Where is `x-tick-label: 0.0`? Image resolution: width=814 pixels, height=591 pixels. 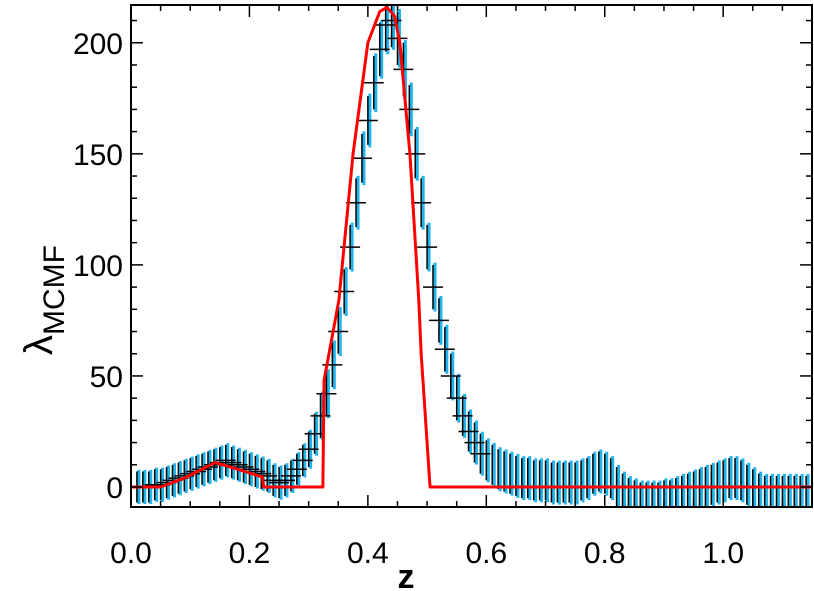
x-tick-label: 0.0 is located at coordinates (131, 553).